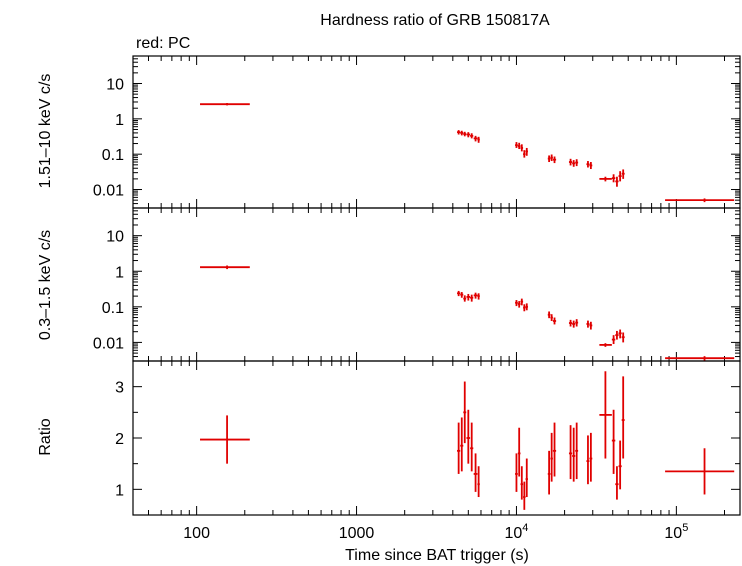  Describe the element at coordinates (108, 343) in the screenshot. I see `y-tick-label: 0.01` at that location.